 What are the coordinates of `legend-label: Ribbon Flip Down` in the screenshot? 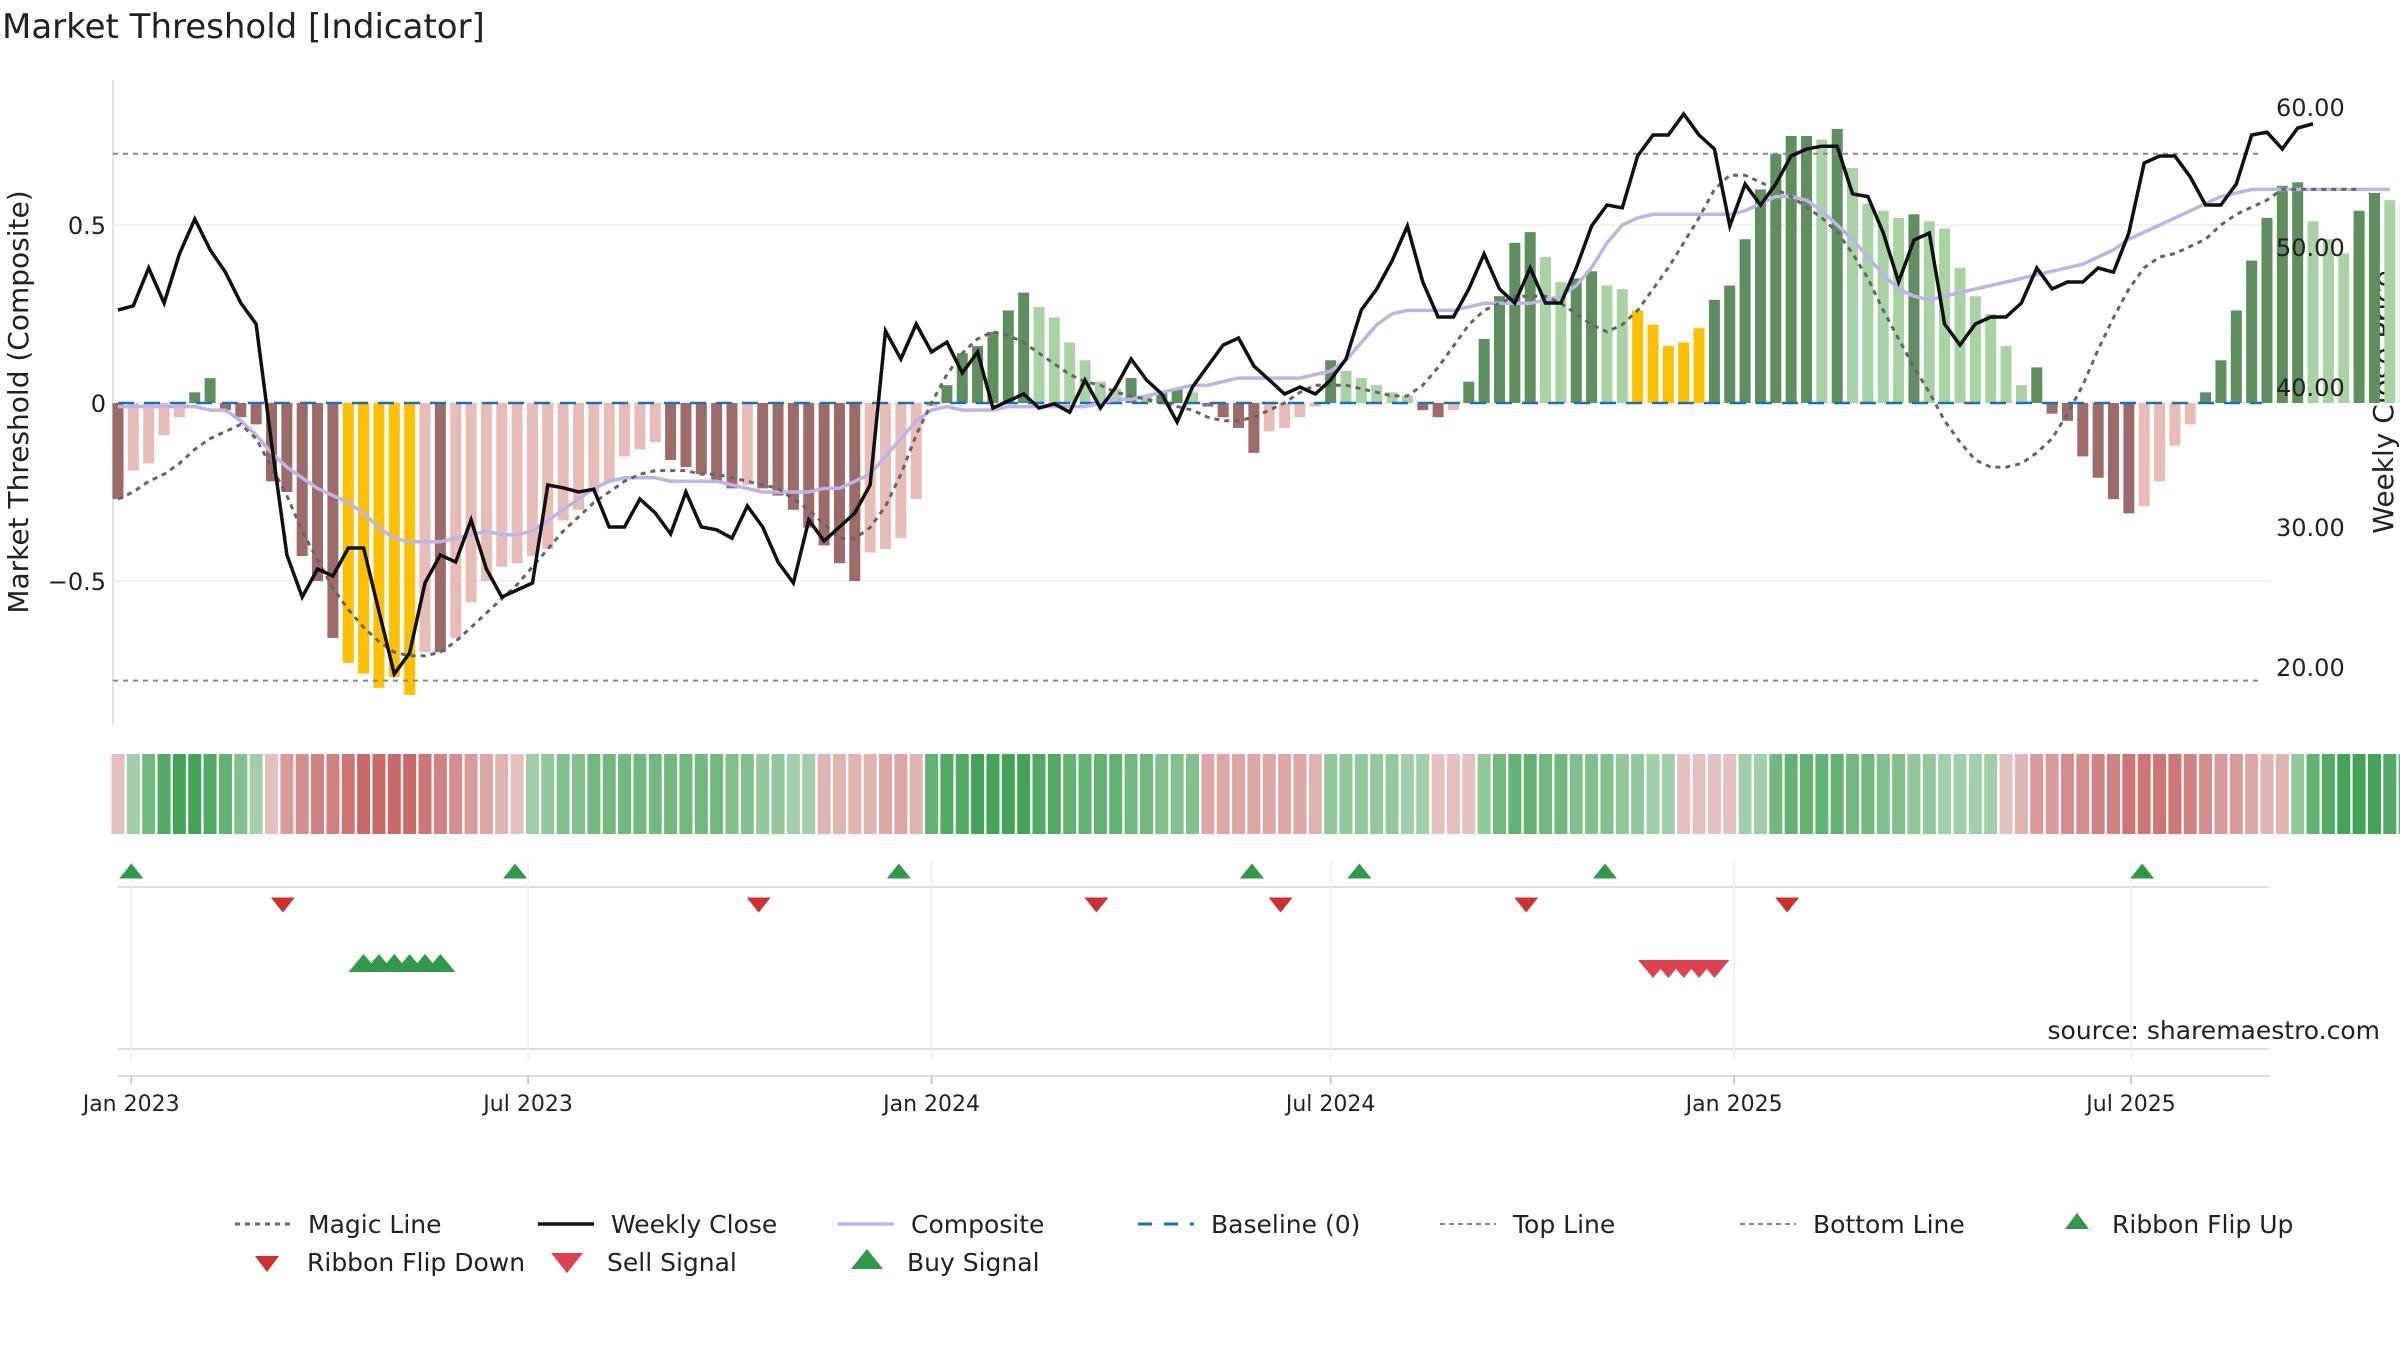 It's located at (416, 1262).